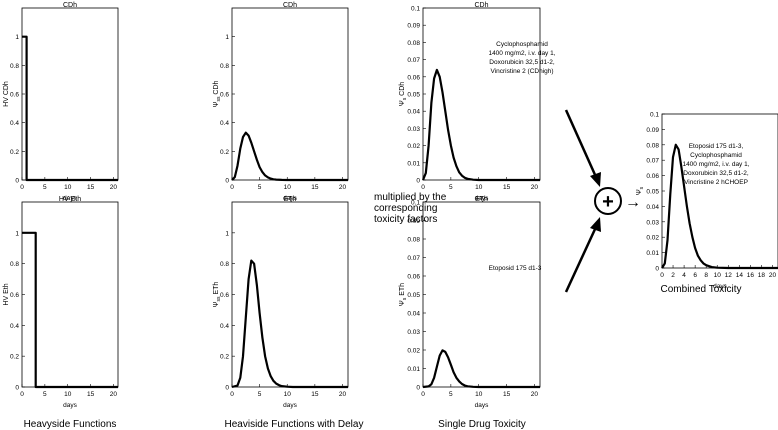 The width and height of the screenshot is (778, 430). Describe the element at coordinates (640, 190) in the screenshot. I see `y-axis-label: Ψs` at that location.